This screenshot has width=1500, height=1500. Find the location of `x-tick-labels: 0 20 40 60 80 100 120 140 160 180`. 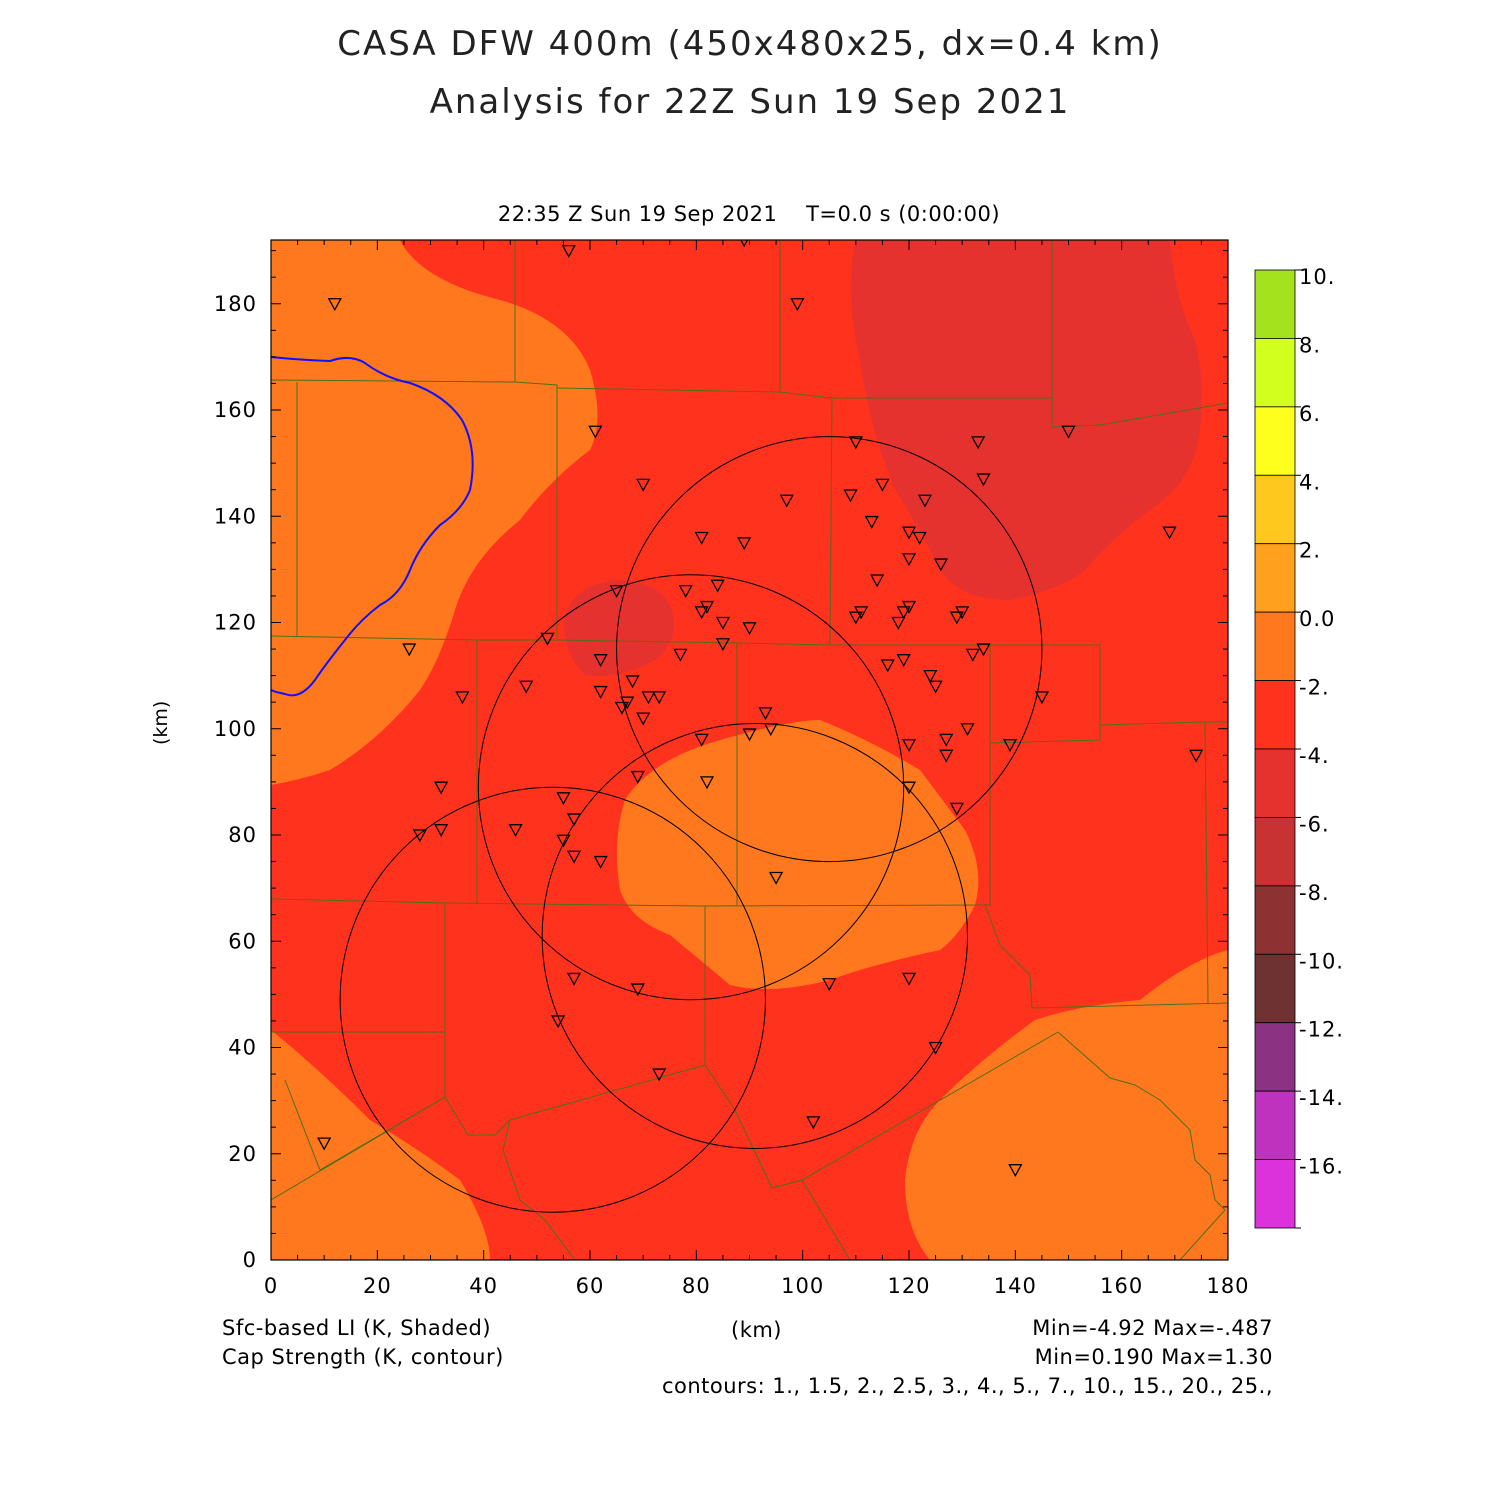

x-tick-labels: 0 20 40 60 80 100 120 140 160 180 is located at coordinates (756, 1286).